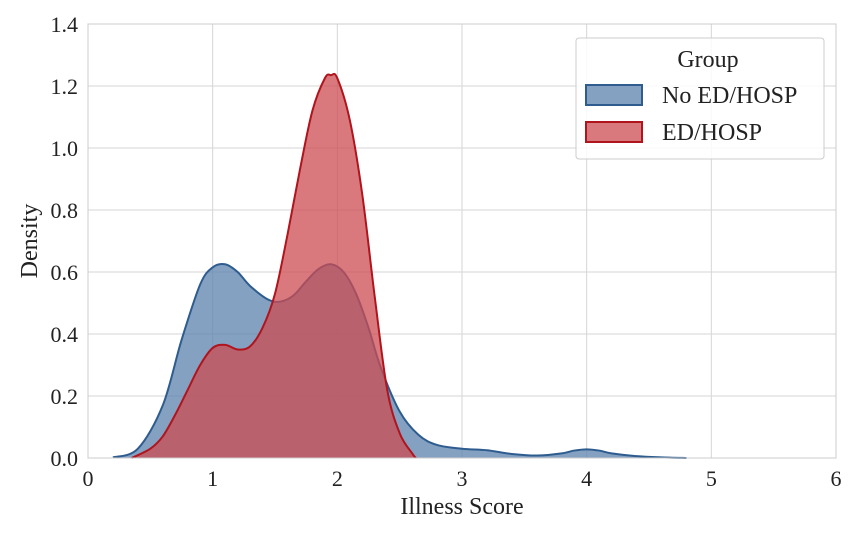  Describe the element at coordinates (614, 132) in the screenshot. I see `legend-swatch-ed-hosp` at that location.